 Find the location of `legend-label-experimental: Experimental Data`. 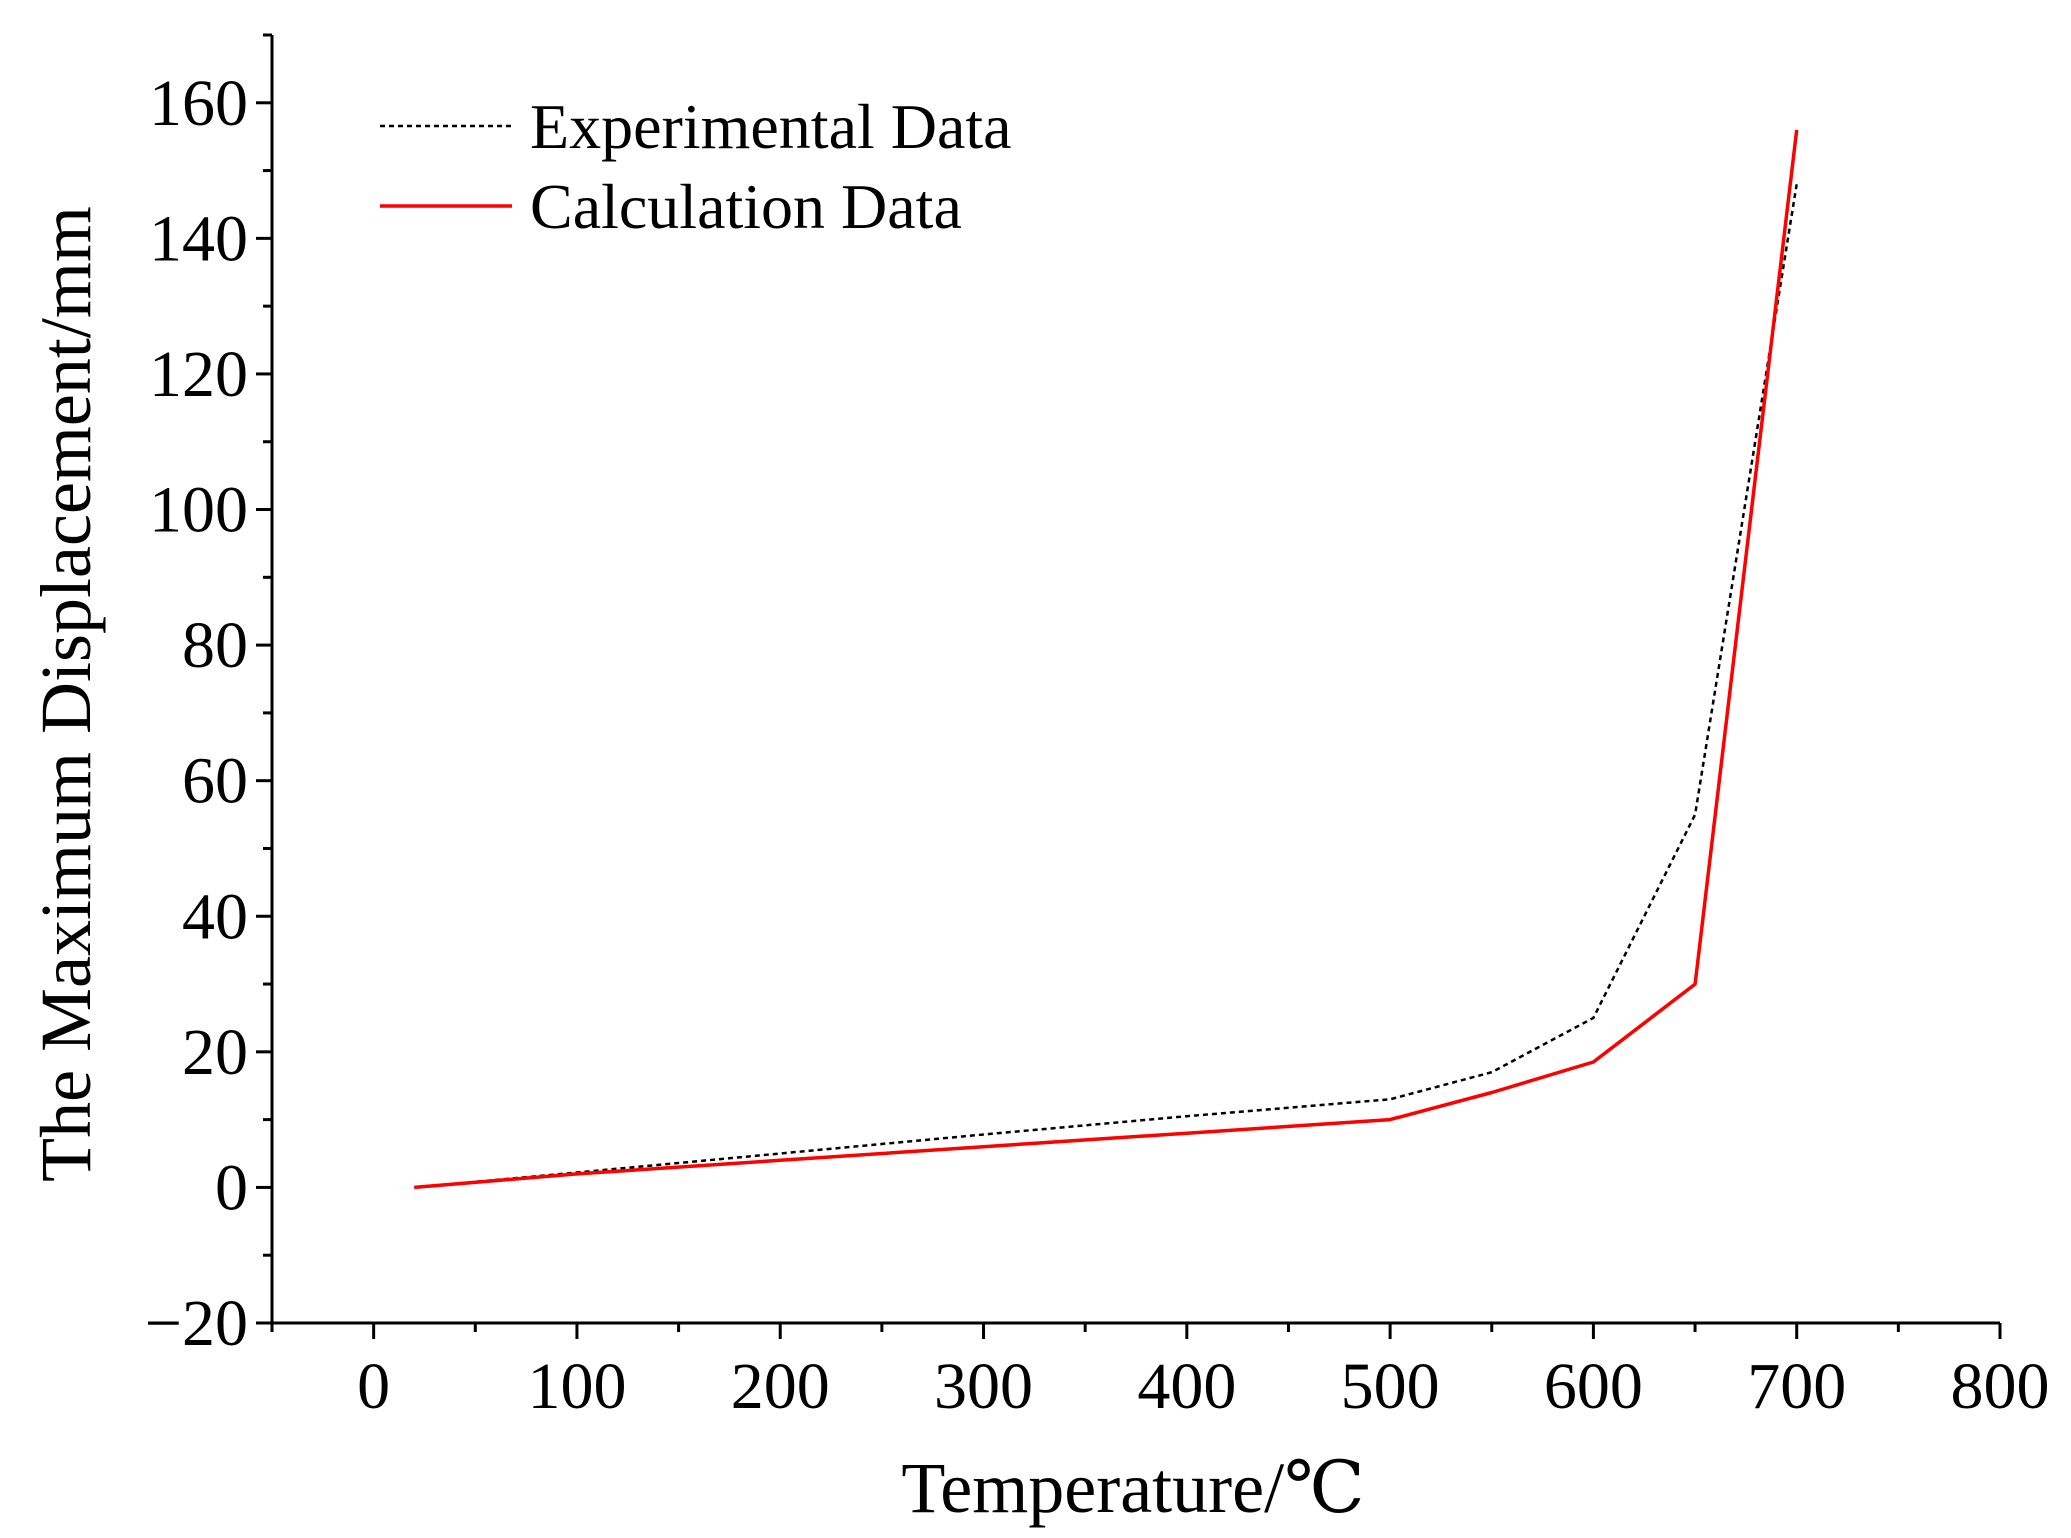

legend-label-experimental: Experimental Data is located at coordinates (771, 126).